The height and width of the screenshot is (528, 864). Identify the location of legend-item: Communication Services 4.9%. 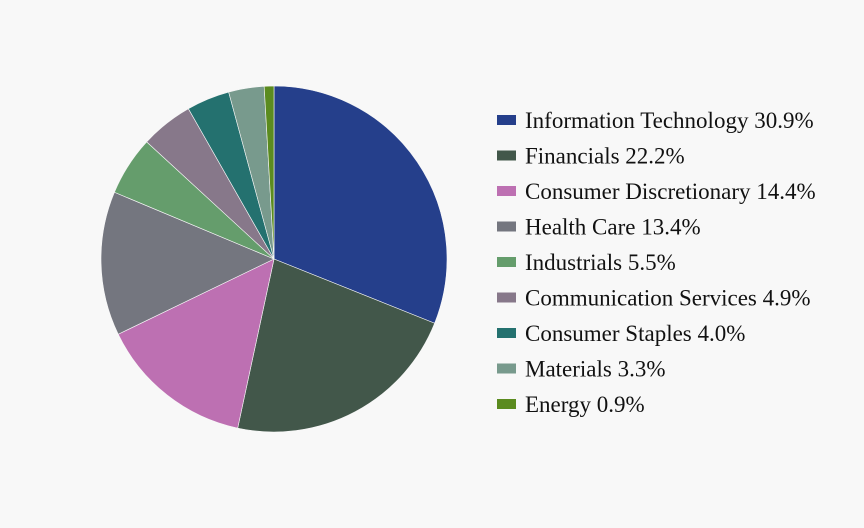
(654, 298).